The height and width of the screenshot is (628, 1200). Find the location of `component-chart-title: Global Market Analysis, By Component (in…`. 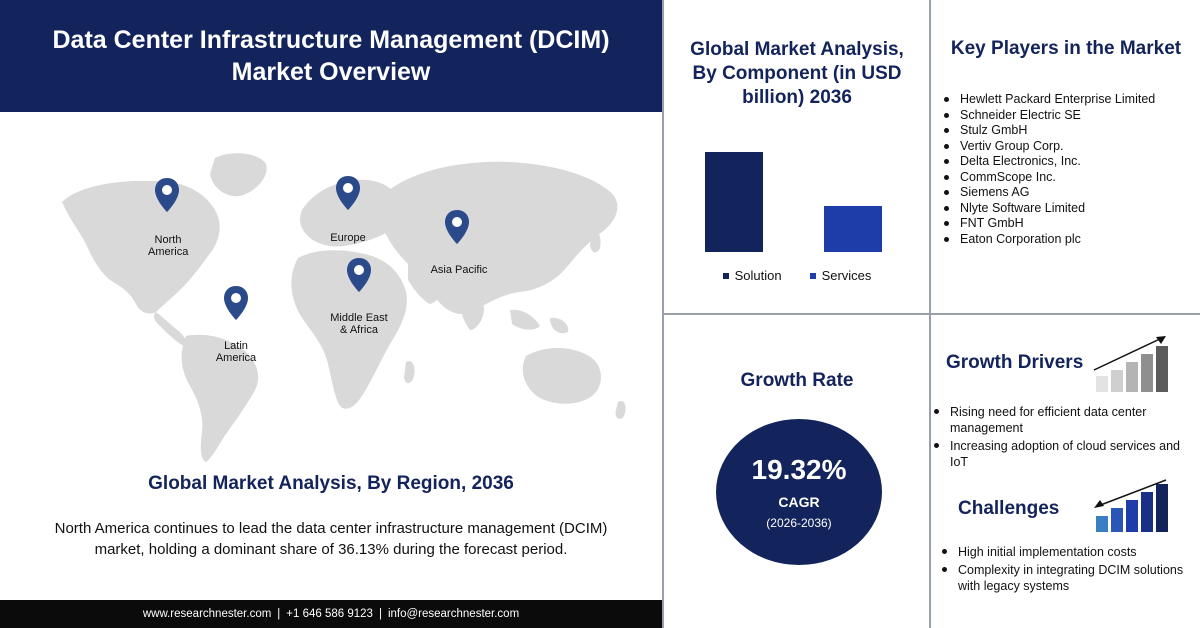

component-chart-title: Global Market Analysis, By Component (in… is located at coordinates (797, 74).